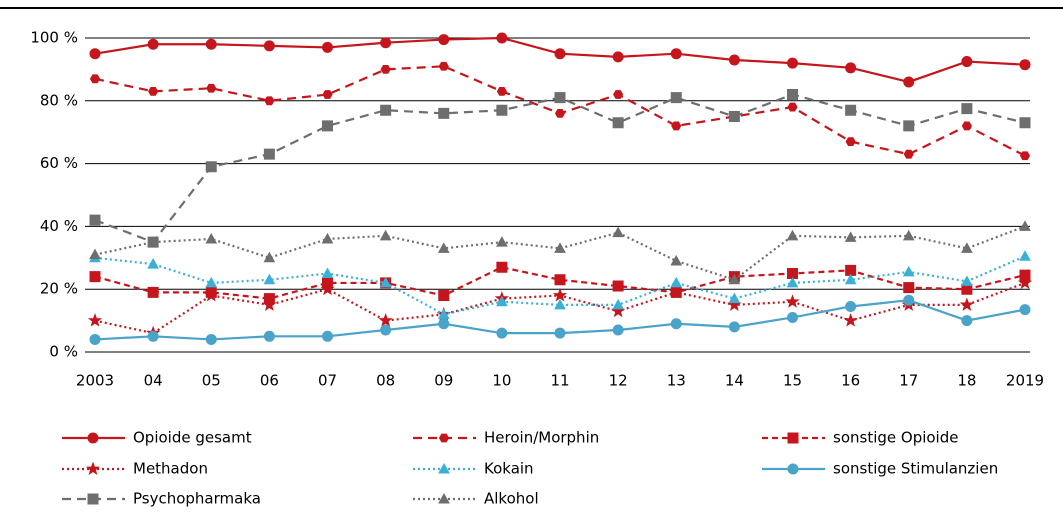 The height and width of the screenshot is (514, 1063). I want to click on legend-item: sonstige Stimulanzien, so click(880, 469).